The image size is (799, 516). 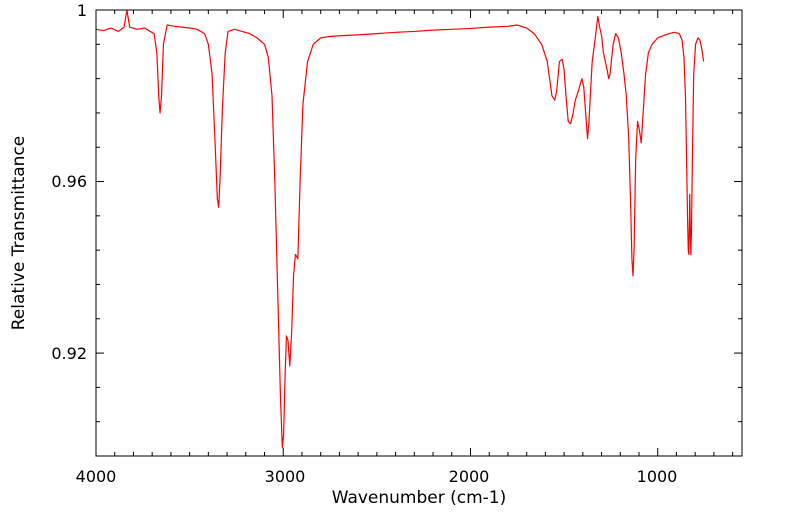 I want to click on y-tick-labels: 1 0.96 0.92, so click(x=69, y=182).